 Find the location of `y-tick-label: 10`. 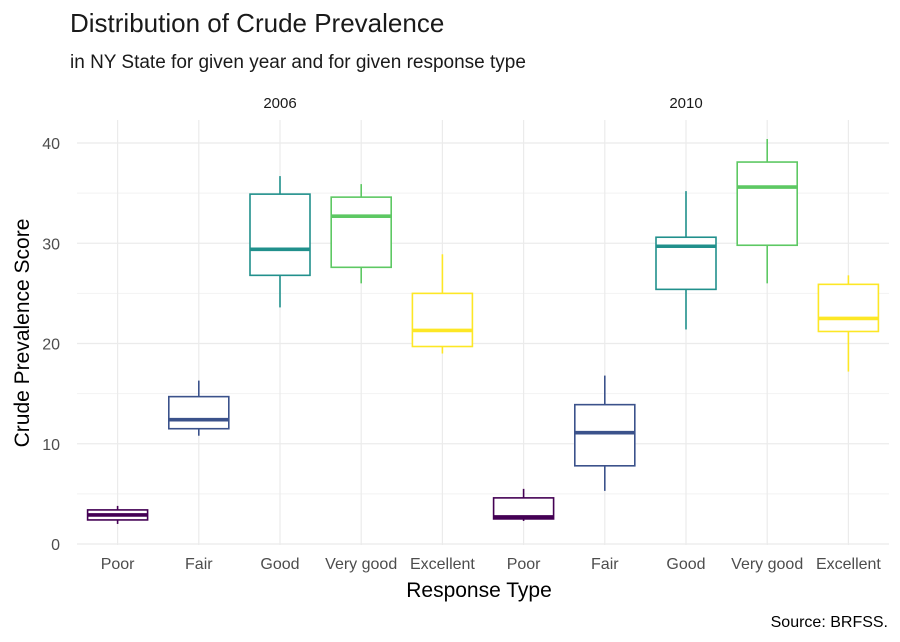

y-tick-label: 10 is located at coordinates (51, 445).